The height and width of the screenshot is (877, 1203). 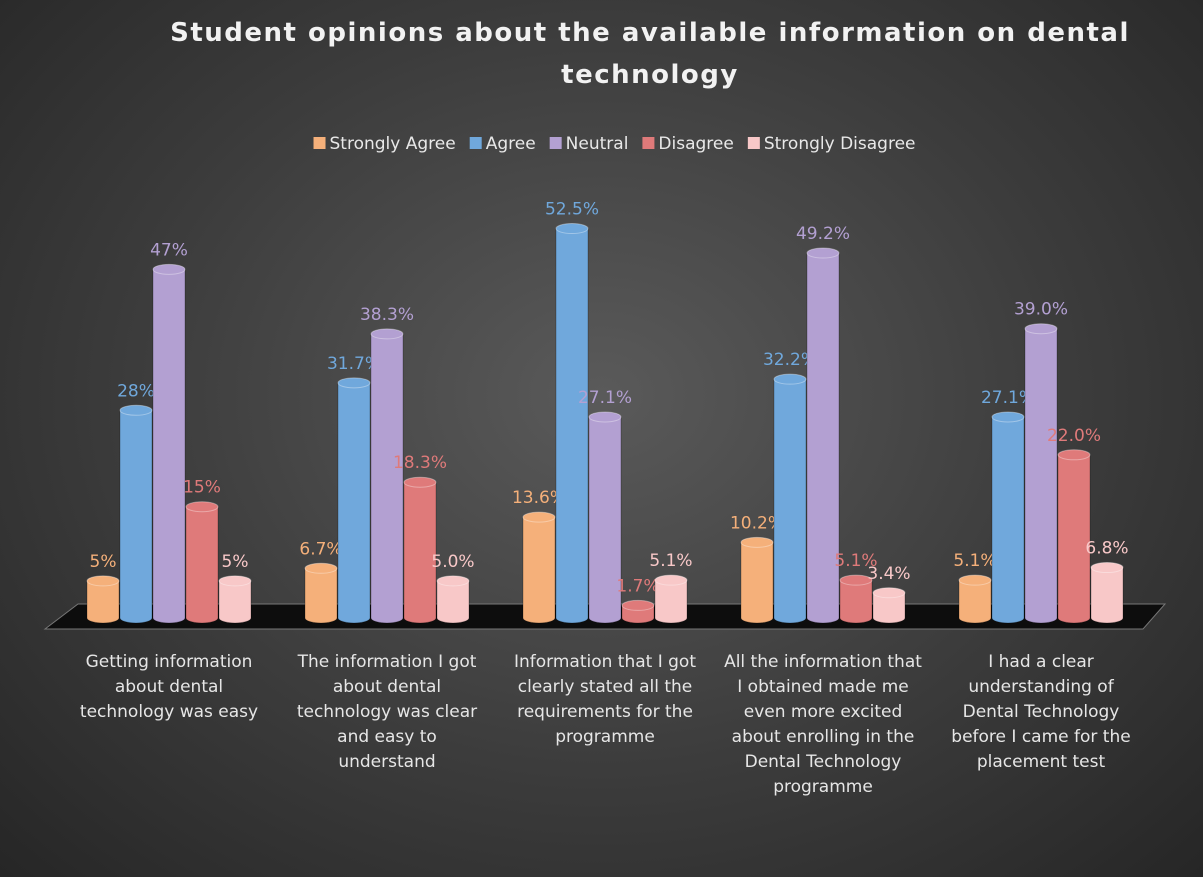 What do you see at coordinates (169, 250) in the screenshot?
I see `data-label: 47%` at bounding box center [169, 250].